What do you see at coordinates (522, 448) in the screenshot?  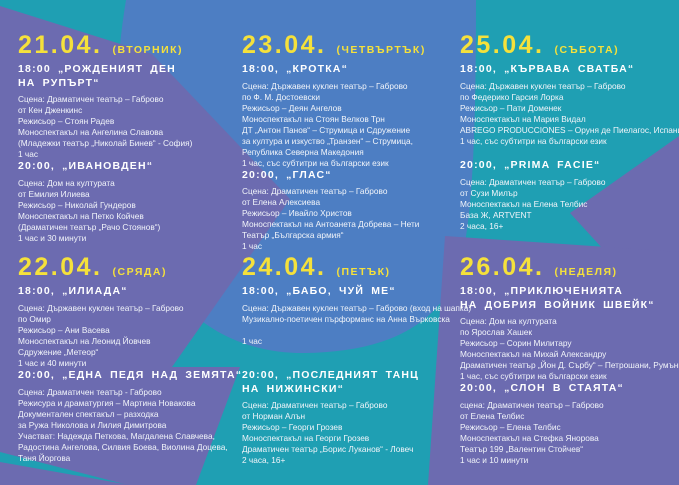 I see `event-detail-line: Театър 199 „Валентин Стойчев“` at bounding box center [522, 448].